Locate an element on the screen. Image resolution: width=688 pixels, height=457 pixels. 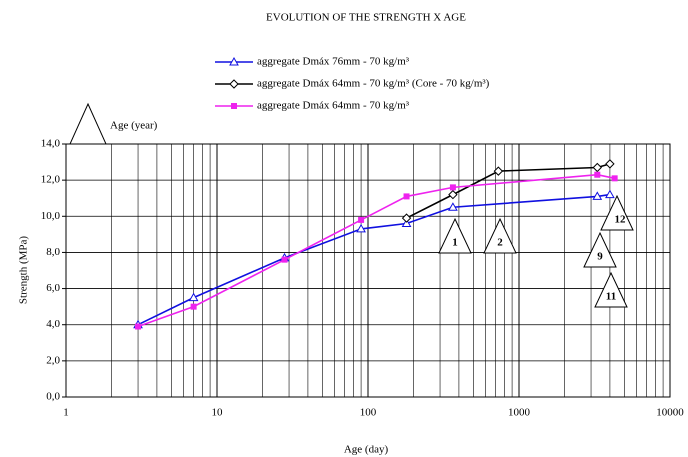
annotation-label: 2 is located at coordinates (500, 243).